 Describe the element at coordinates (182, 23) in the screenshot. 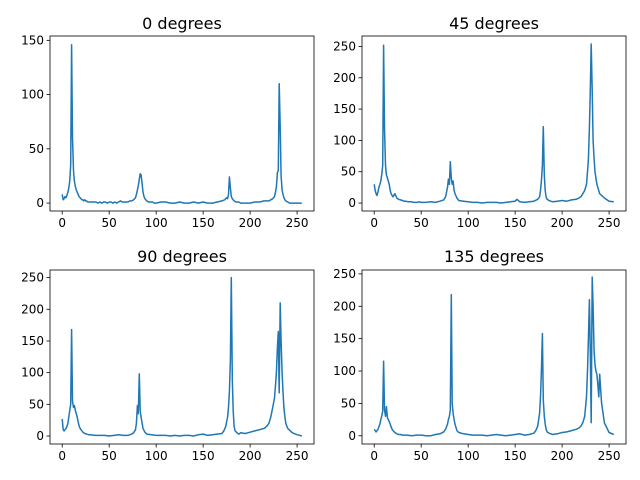

I see `subplot-title: 0 degrees` at that location.